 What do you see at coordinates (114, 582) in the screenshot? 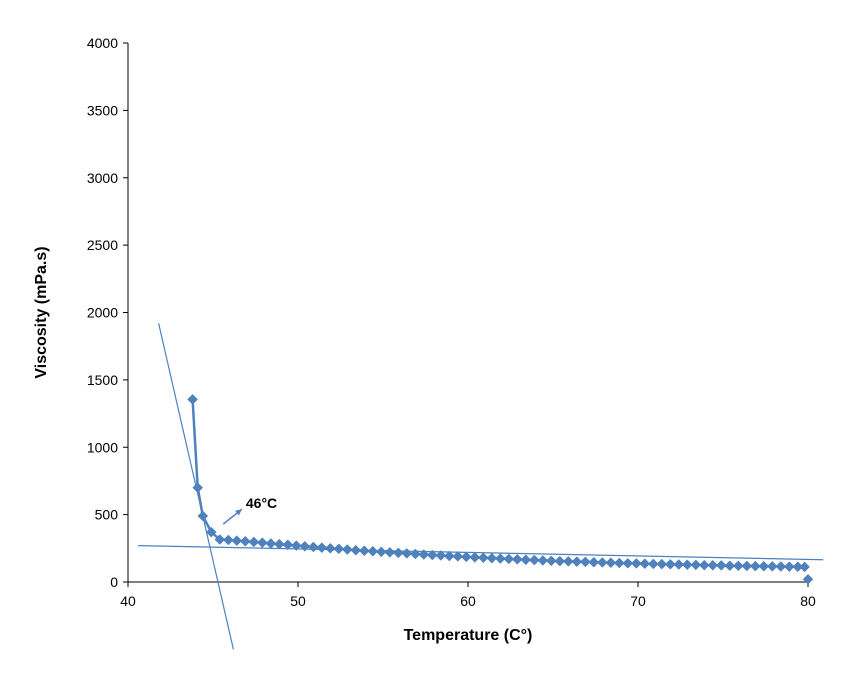
I see `y-tick-label: 0` at bounding box center [114, 582].